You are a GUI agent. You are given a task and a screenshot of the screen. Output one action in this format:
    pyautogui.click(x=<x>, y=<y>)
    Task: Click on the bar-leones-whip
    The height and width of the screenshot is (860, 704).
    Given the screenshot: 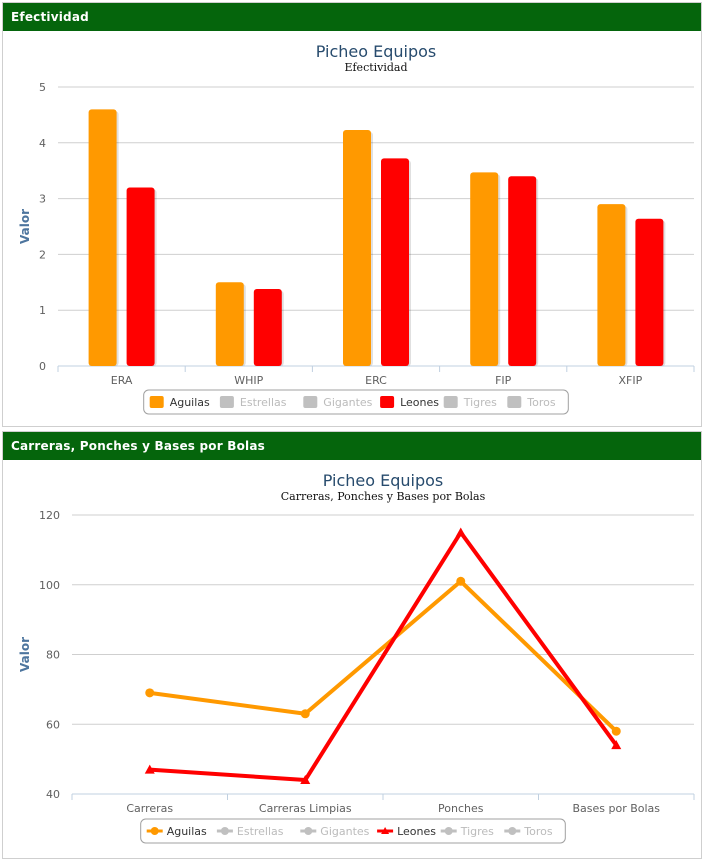 What is the action you would take?
    pyautogui.click(x=267, y=327)
    